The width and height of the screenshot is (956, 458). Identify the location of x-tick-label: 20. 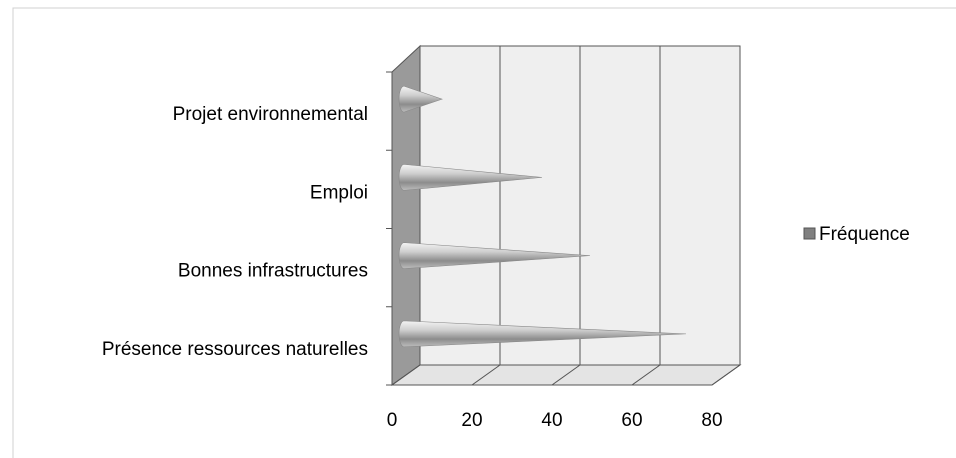
(471, 420).